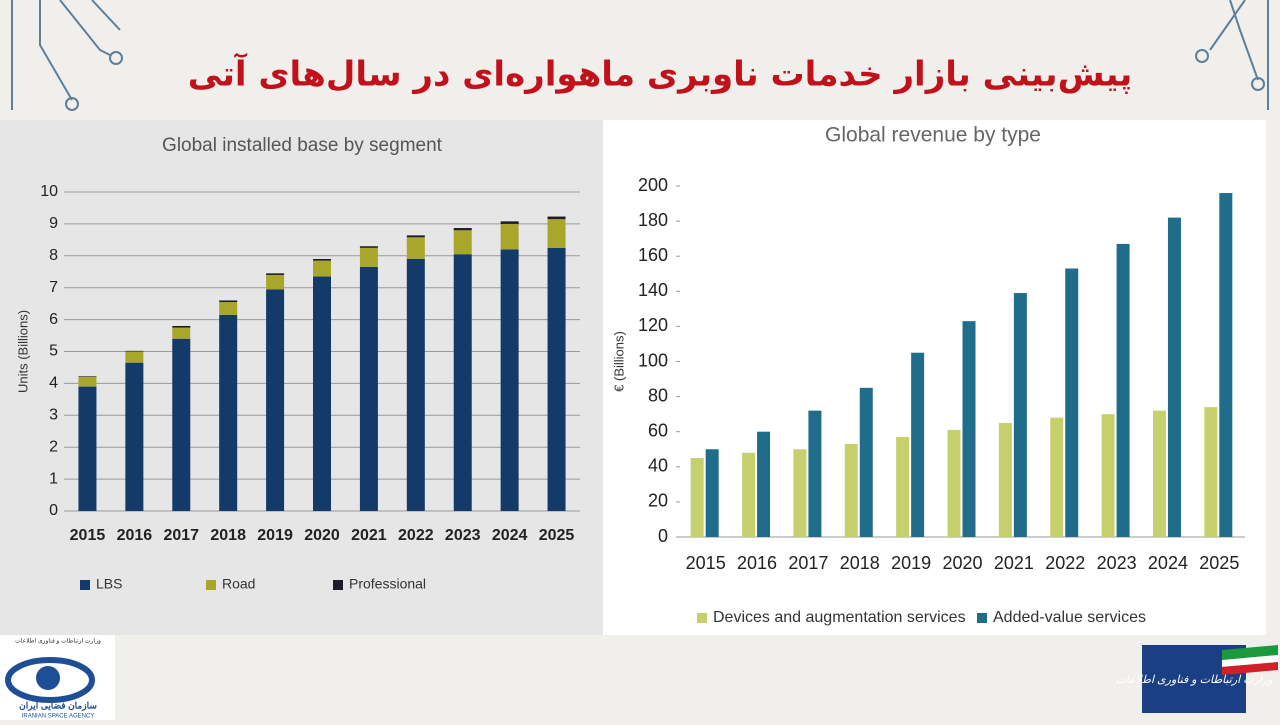 This screenshot has height=725, width=1280. I want to click on y-tick-label: 100, so click(653, 360).